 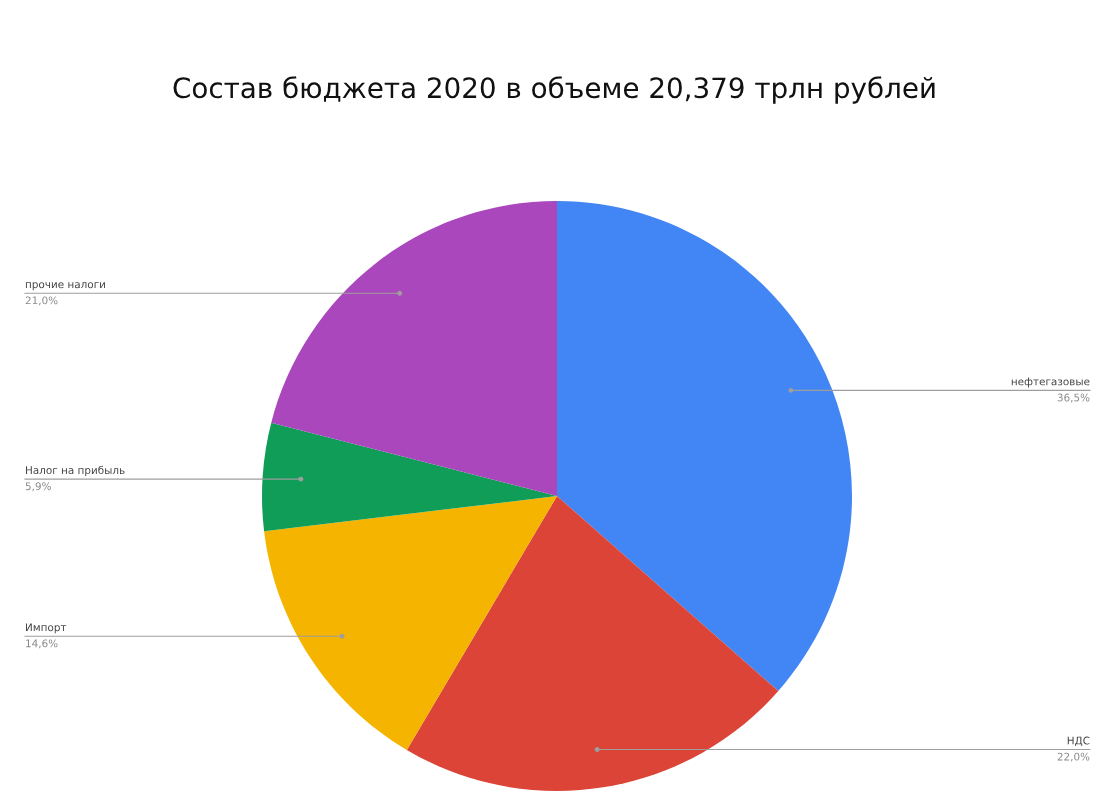 I want to click on slice-label: прочие налоги, so click(x=65, y=286).